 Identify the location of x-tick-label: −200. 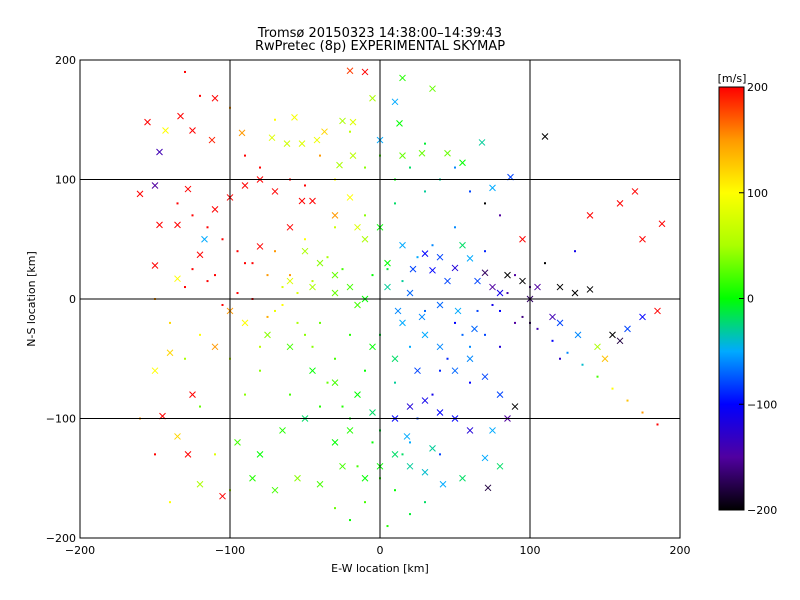
(80, 550).